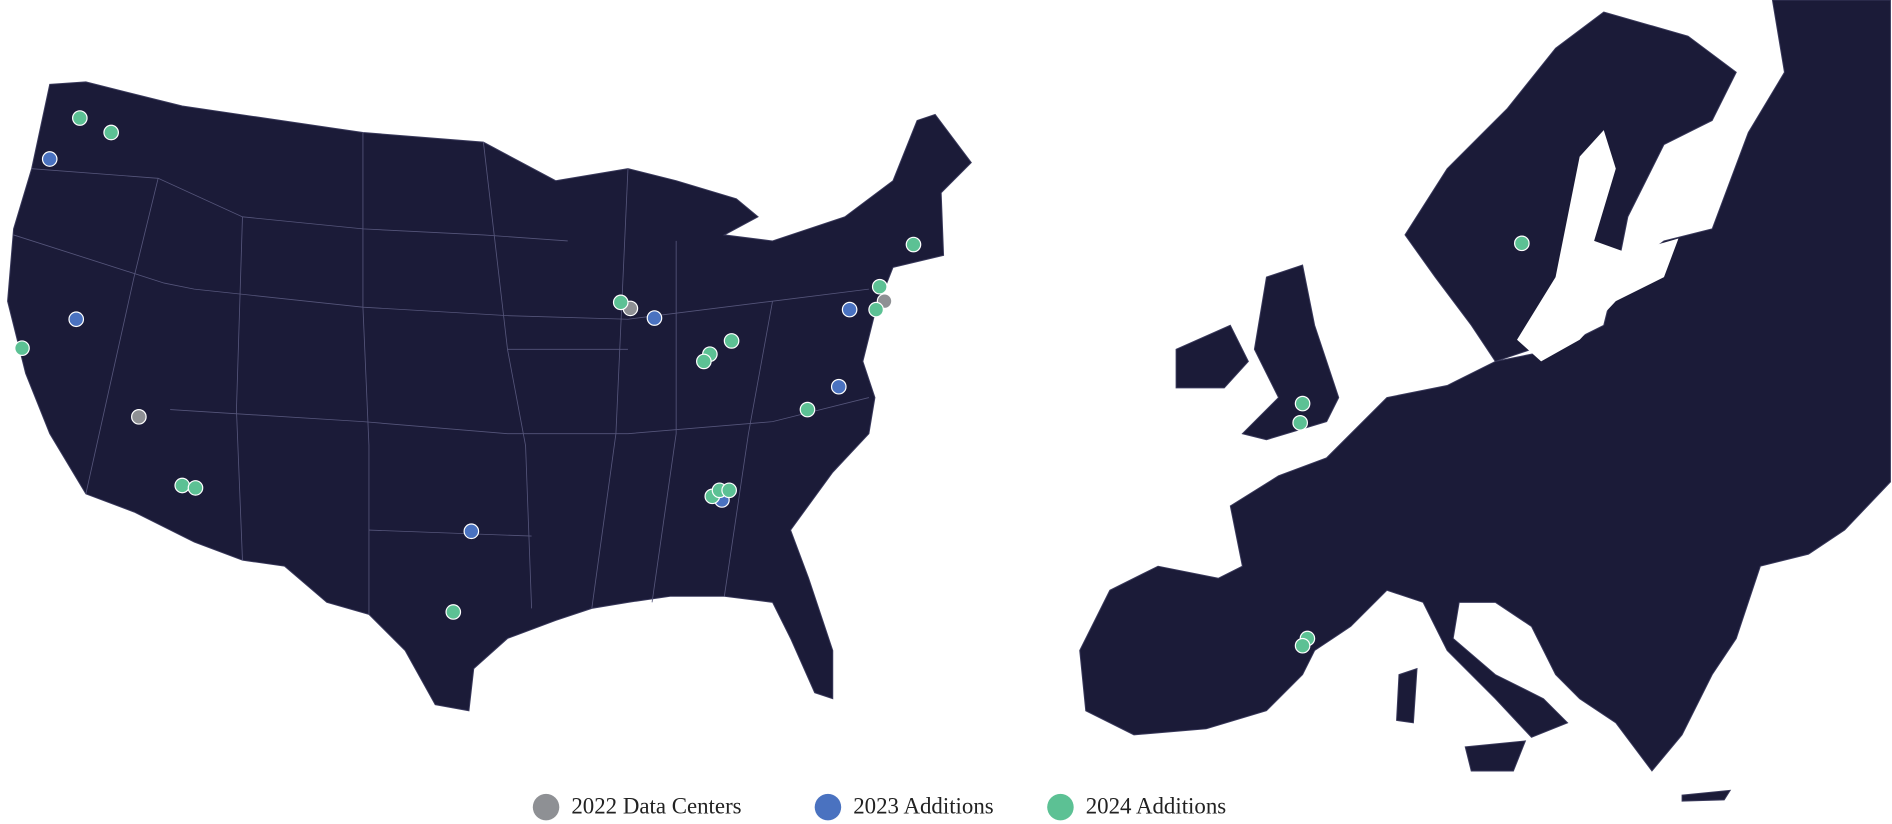 This screenshot has width=1892, height=824. Describe the element at coordinates (1598, 246) in the screenshot. I see `baltic-sea` at that location.